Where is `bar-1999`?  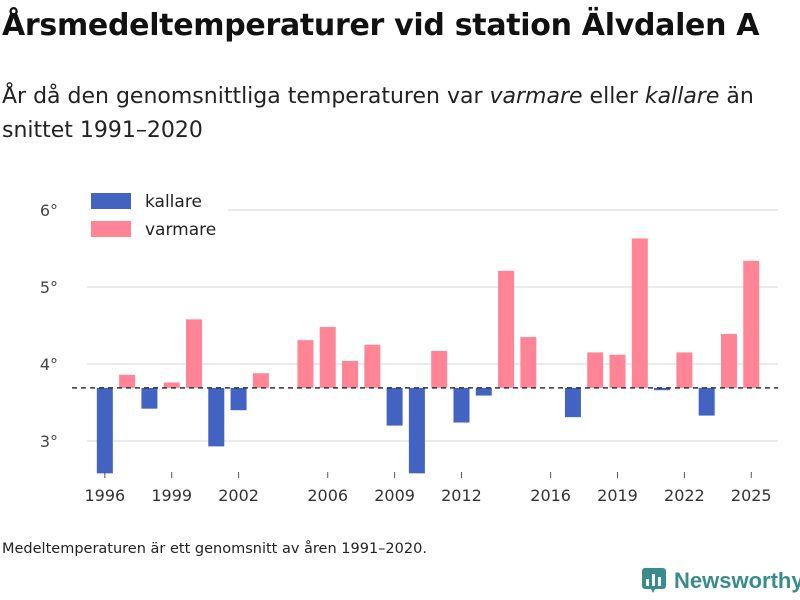 bar-1999 is located at coordinates (171, 385).